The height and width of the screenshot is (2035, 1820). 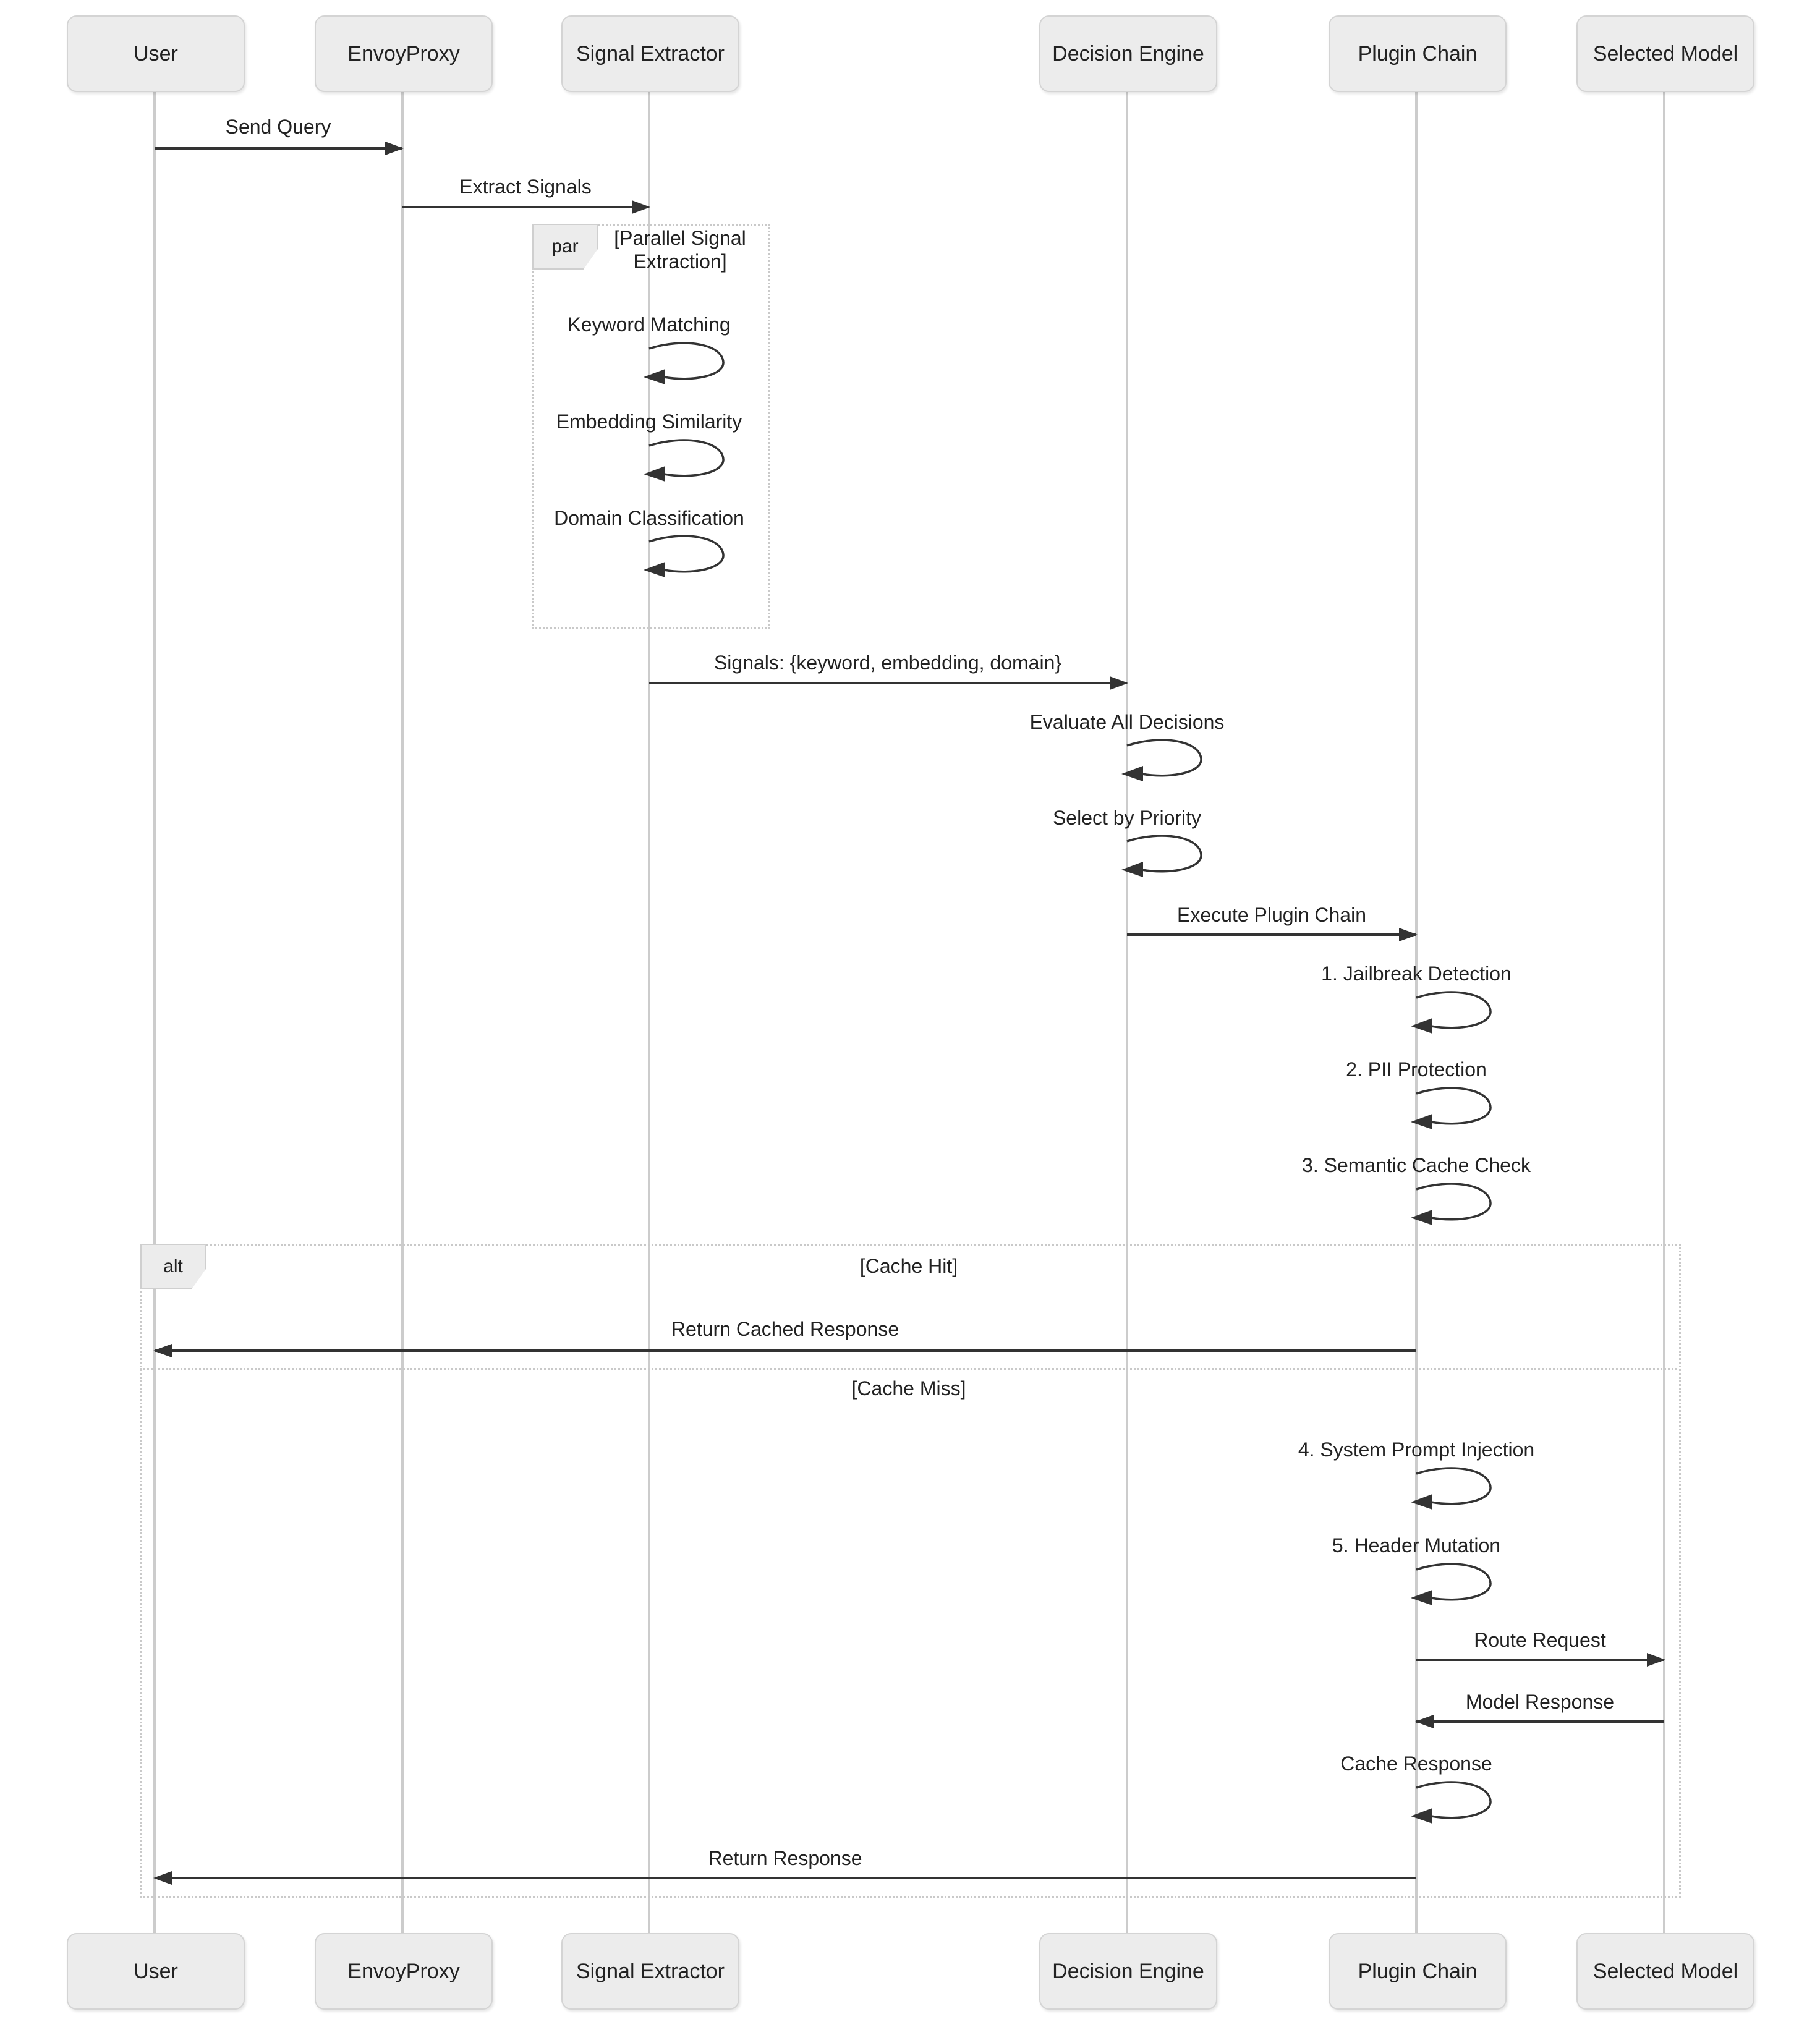 I want to click on actor-decision-engine-bottom: Decision Engine, so click(x=1128, y=1971).